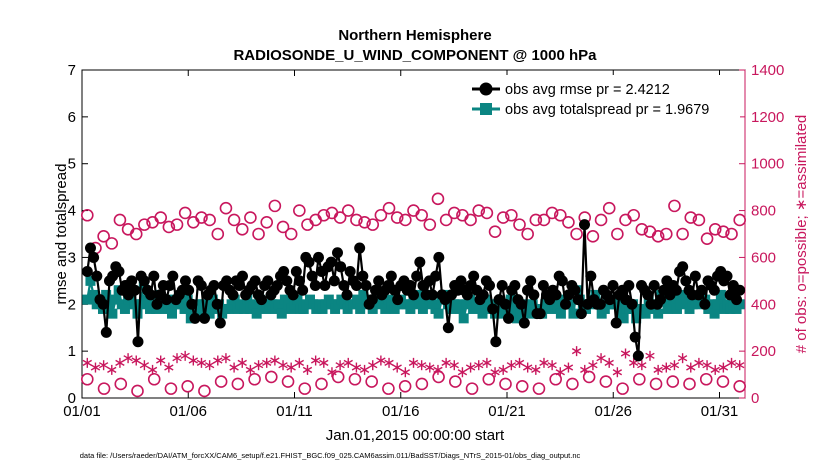  Describe the element at coordinates (72, 398) in the screenshot. I see `y-tick-label: 0` at that location.